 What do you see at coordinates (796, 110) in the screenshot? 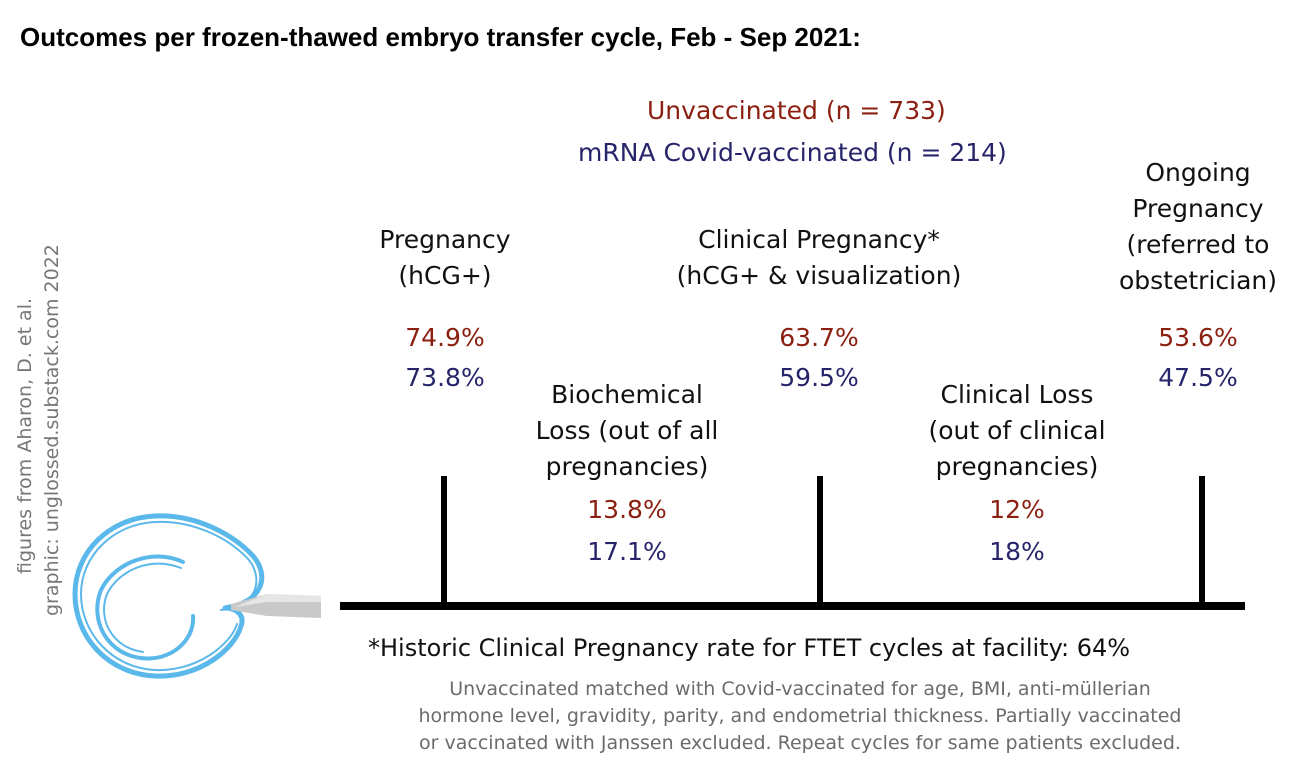
I see `legend-unvaccinated: Unvaccinated (n = 733)` at bounding box center [796, 110].